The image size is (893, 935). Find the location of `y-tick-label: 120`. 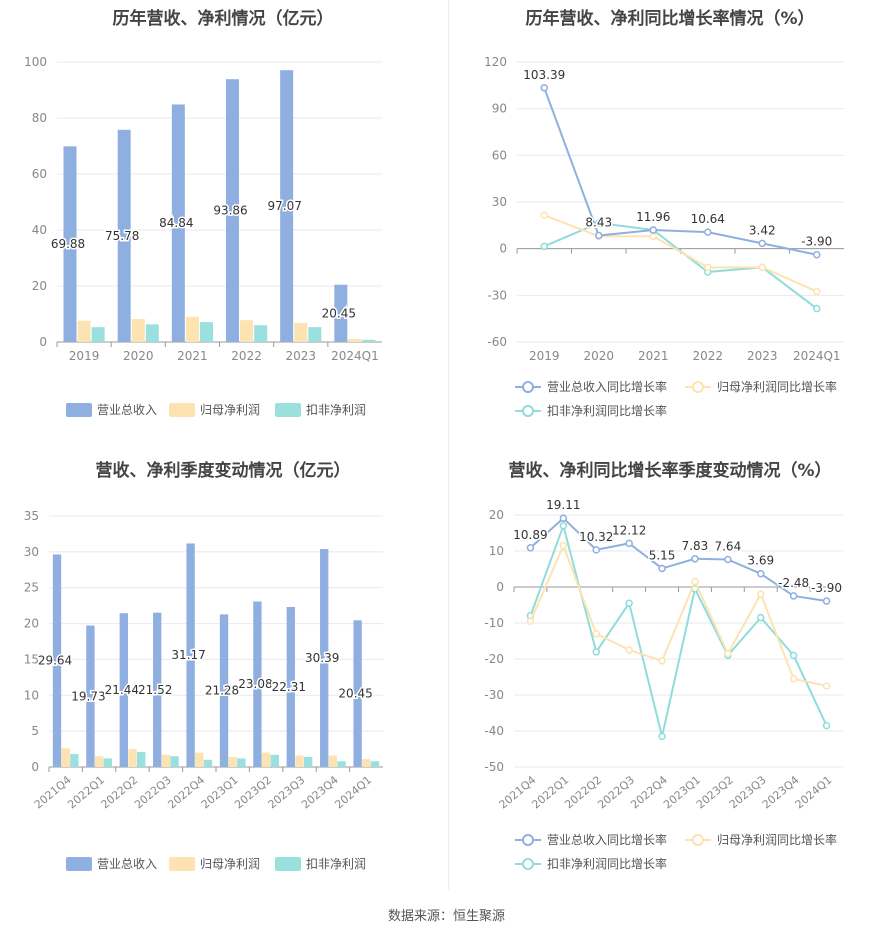

y-tick-label: 120 is located at coordinates (495, 62).